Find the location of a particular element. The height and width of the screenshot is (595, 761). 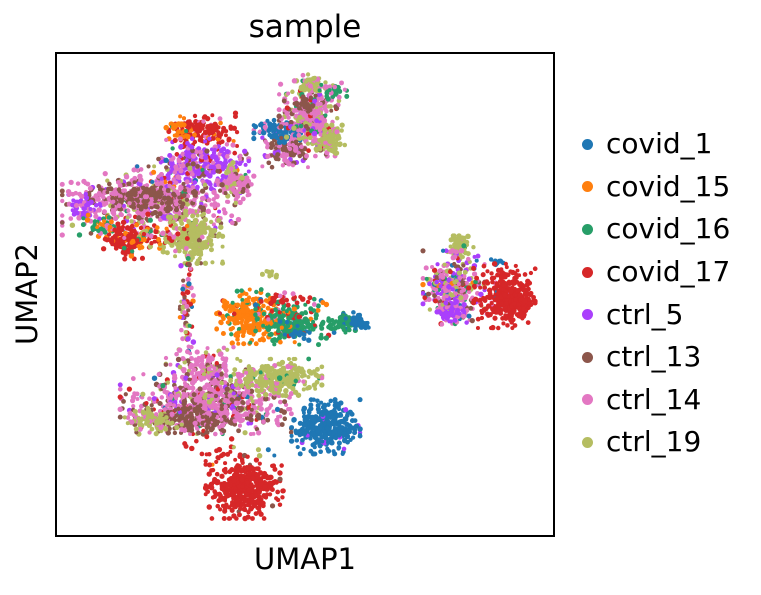

legend-label: covid_17 is located at coordinates (668, 272).